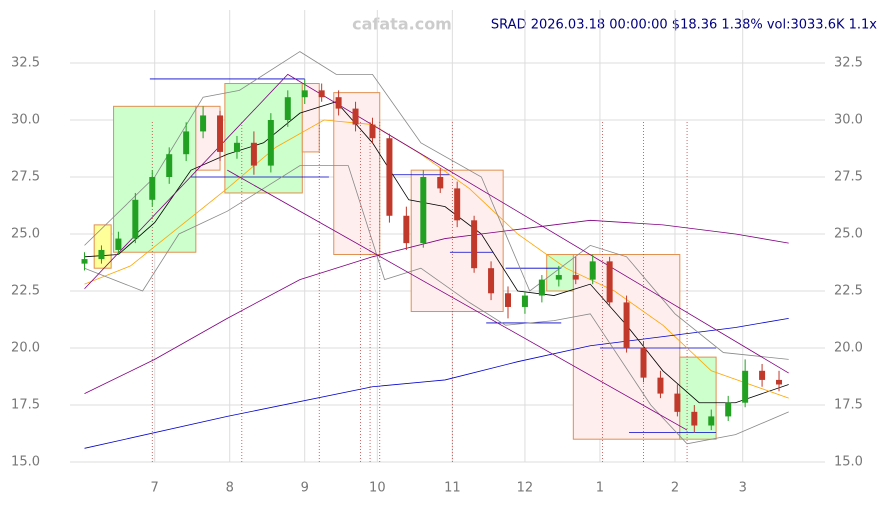 Image resolution: width=888 pixels, height=509 pixels. I want to click on y-tick-label: 15.0, so click(25, 462).